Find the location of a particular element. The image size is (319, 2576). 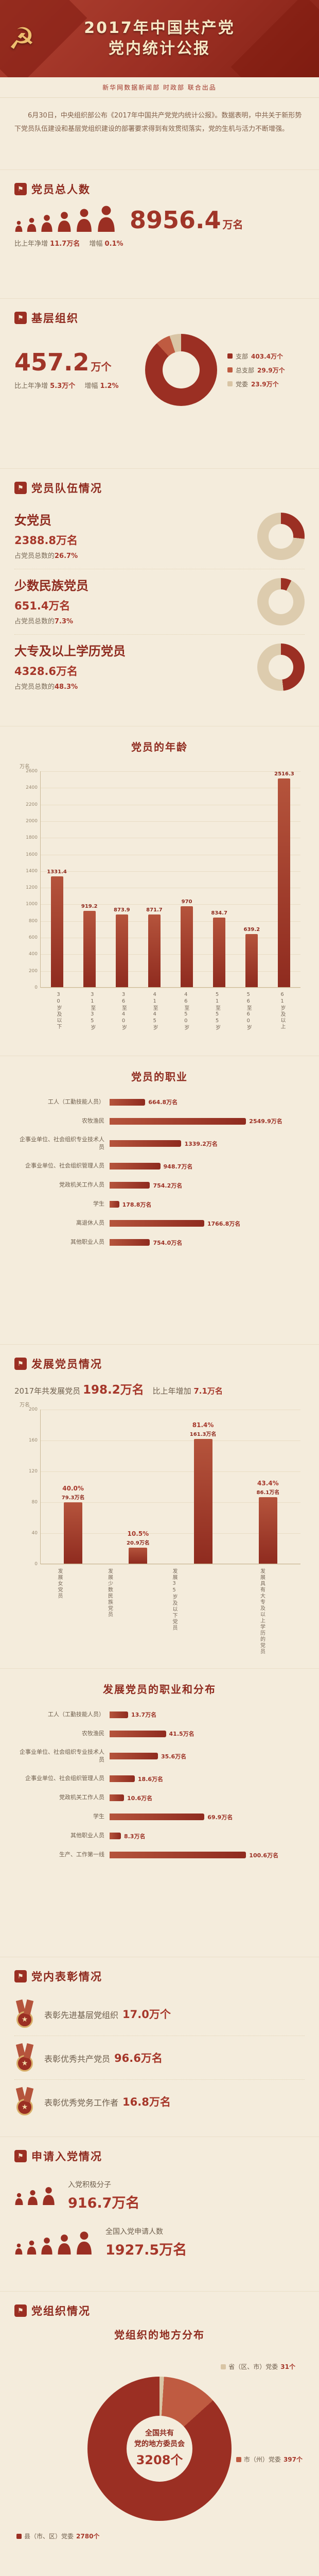

bar-column: 873.9 is located at coordinates (121, 879).